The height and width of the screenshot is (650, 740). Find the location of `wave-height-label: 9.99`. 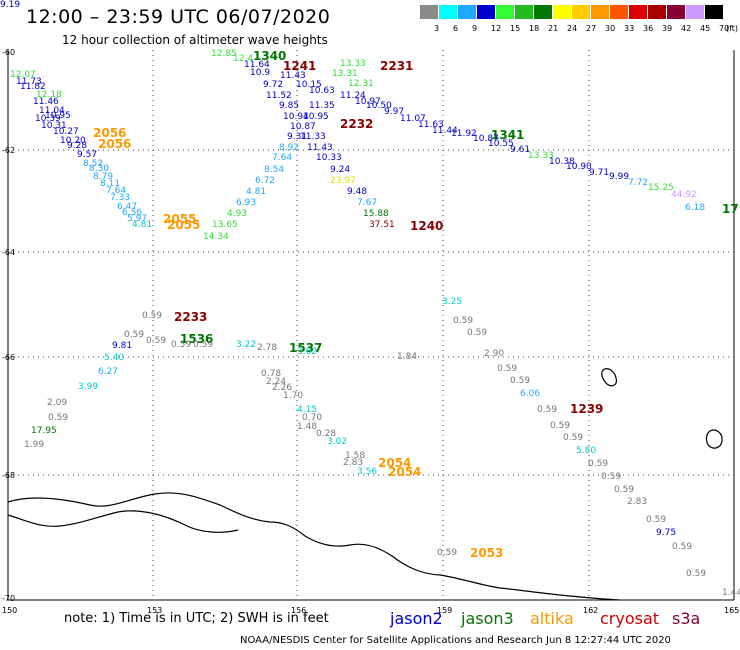

wave-height-label: 9.99 is located at coordinates (619, 177).